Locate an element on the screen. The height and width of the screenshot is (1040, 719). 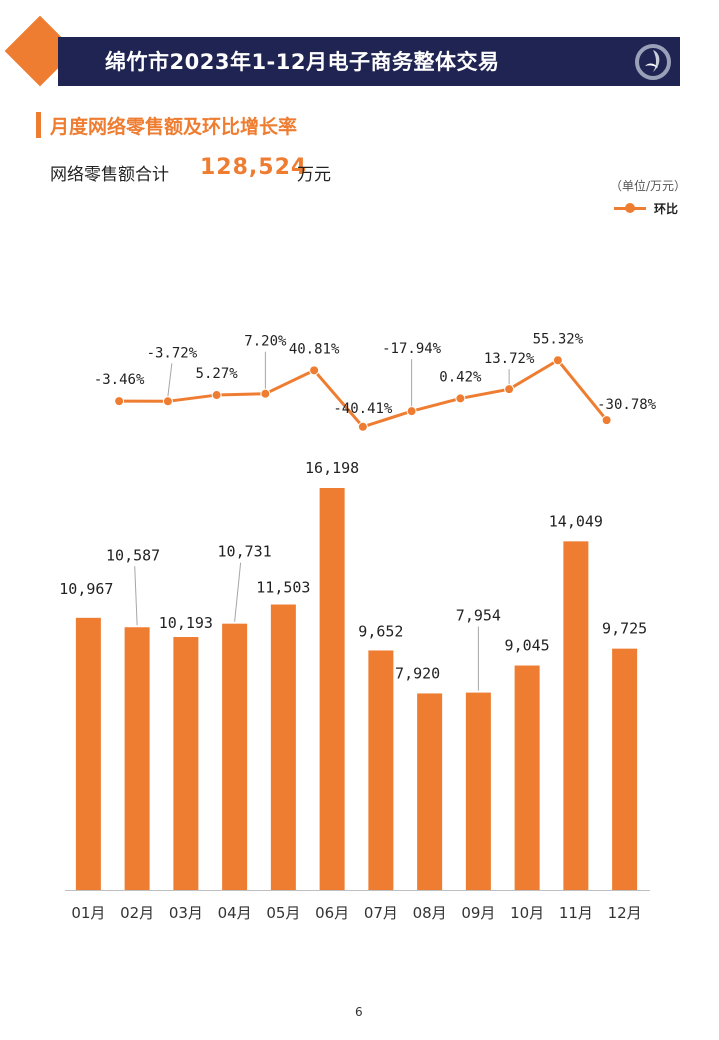
x-tick-label: 10月 is located at coordinates (527, 913).